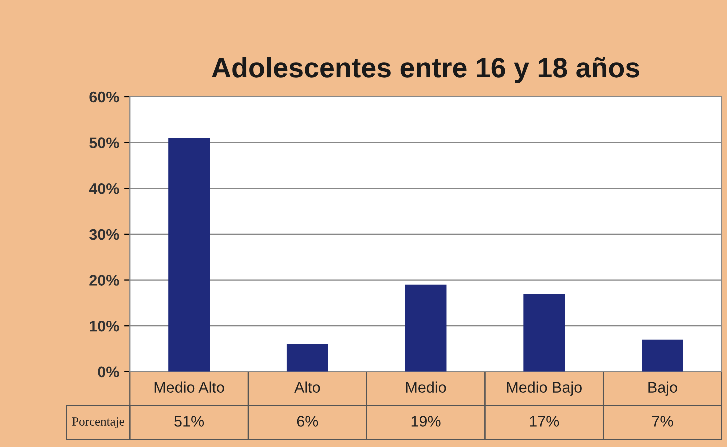  What do you see at coordinates (105, 280) in the screenshot?
I see `y-tick-label: 20%` at bounding box center [105, 280].